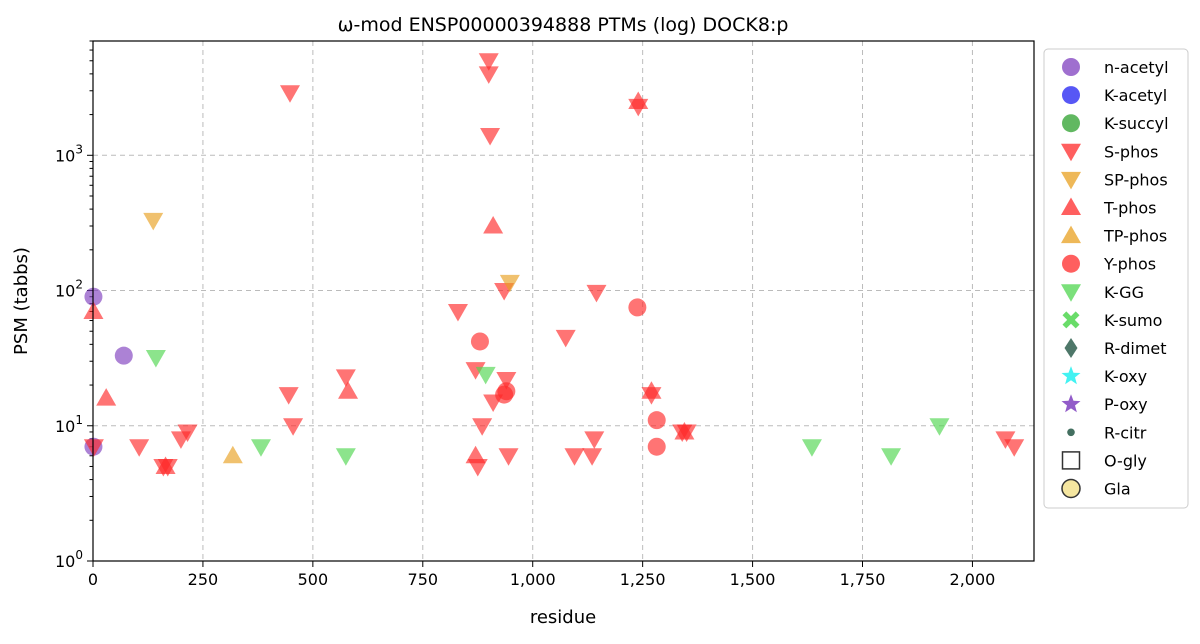 This screenshot has height=644, width=1200. I want to click on data-point-TP-phos, so click(232, 454).